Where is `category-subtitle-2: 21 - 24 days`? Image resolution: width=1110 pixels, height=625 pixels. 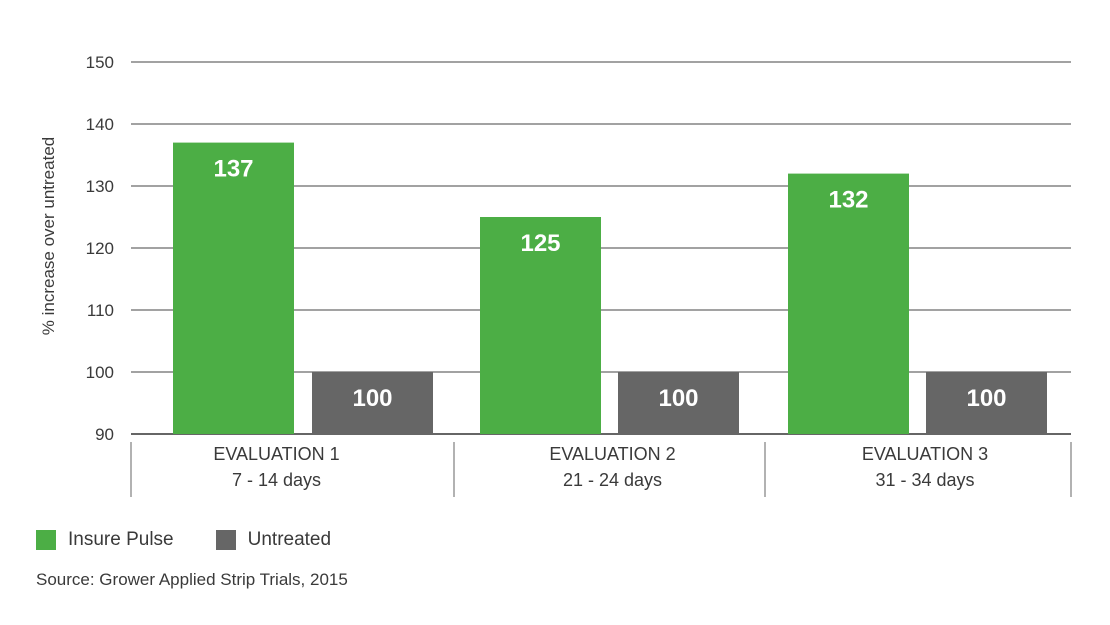 category-subtitle-2: 21 - 24 days is located at coordinates (612, 480).